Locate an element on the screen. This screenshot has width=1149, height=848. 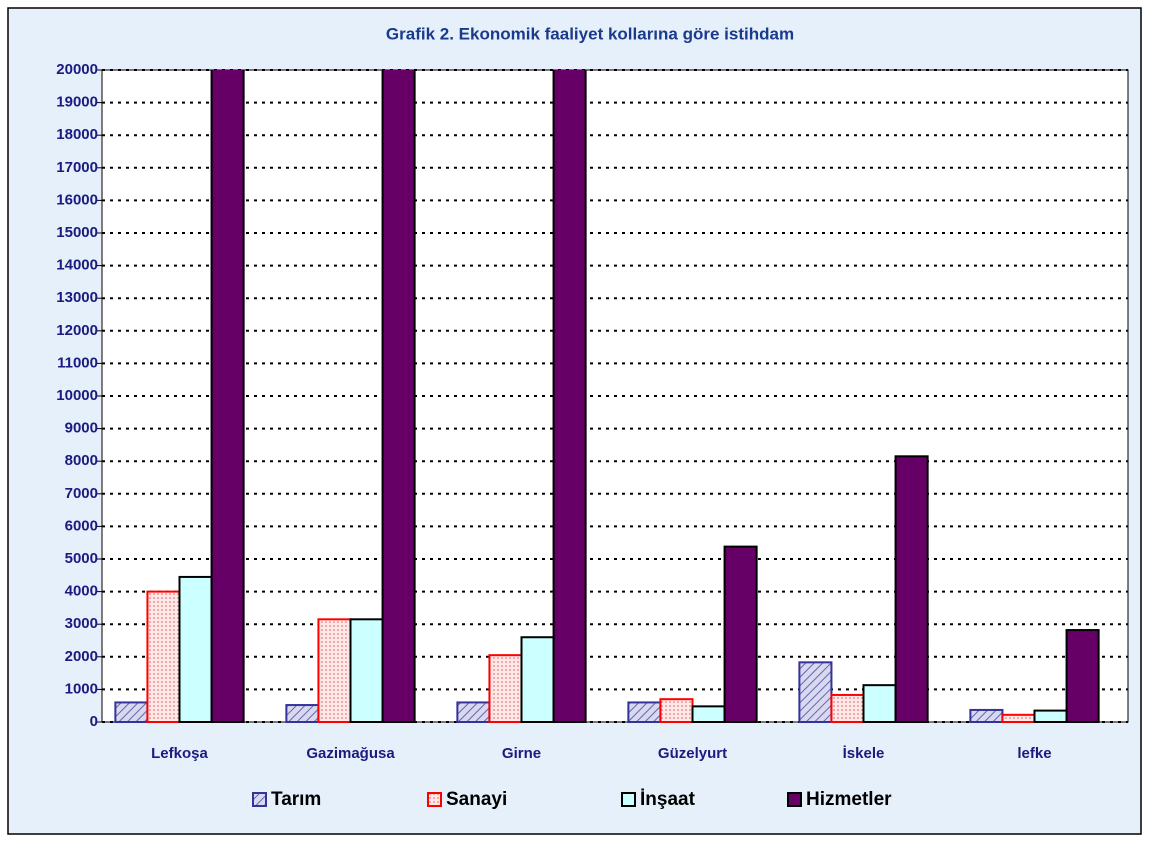
y-tick-label: 15000 is located at coordinates (77, 232).